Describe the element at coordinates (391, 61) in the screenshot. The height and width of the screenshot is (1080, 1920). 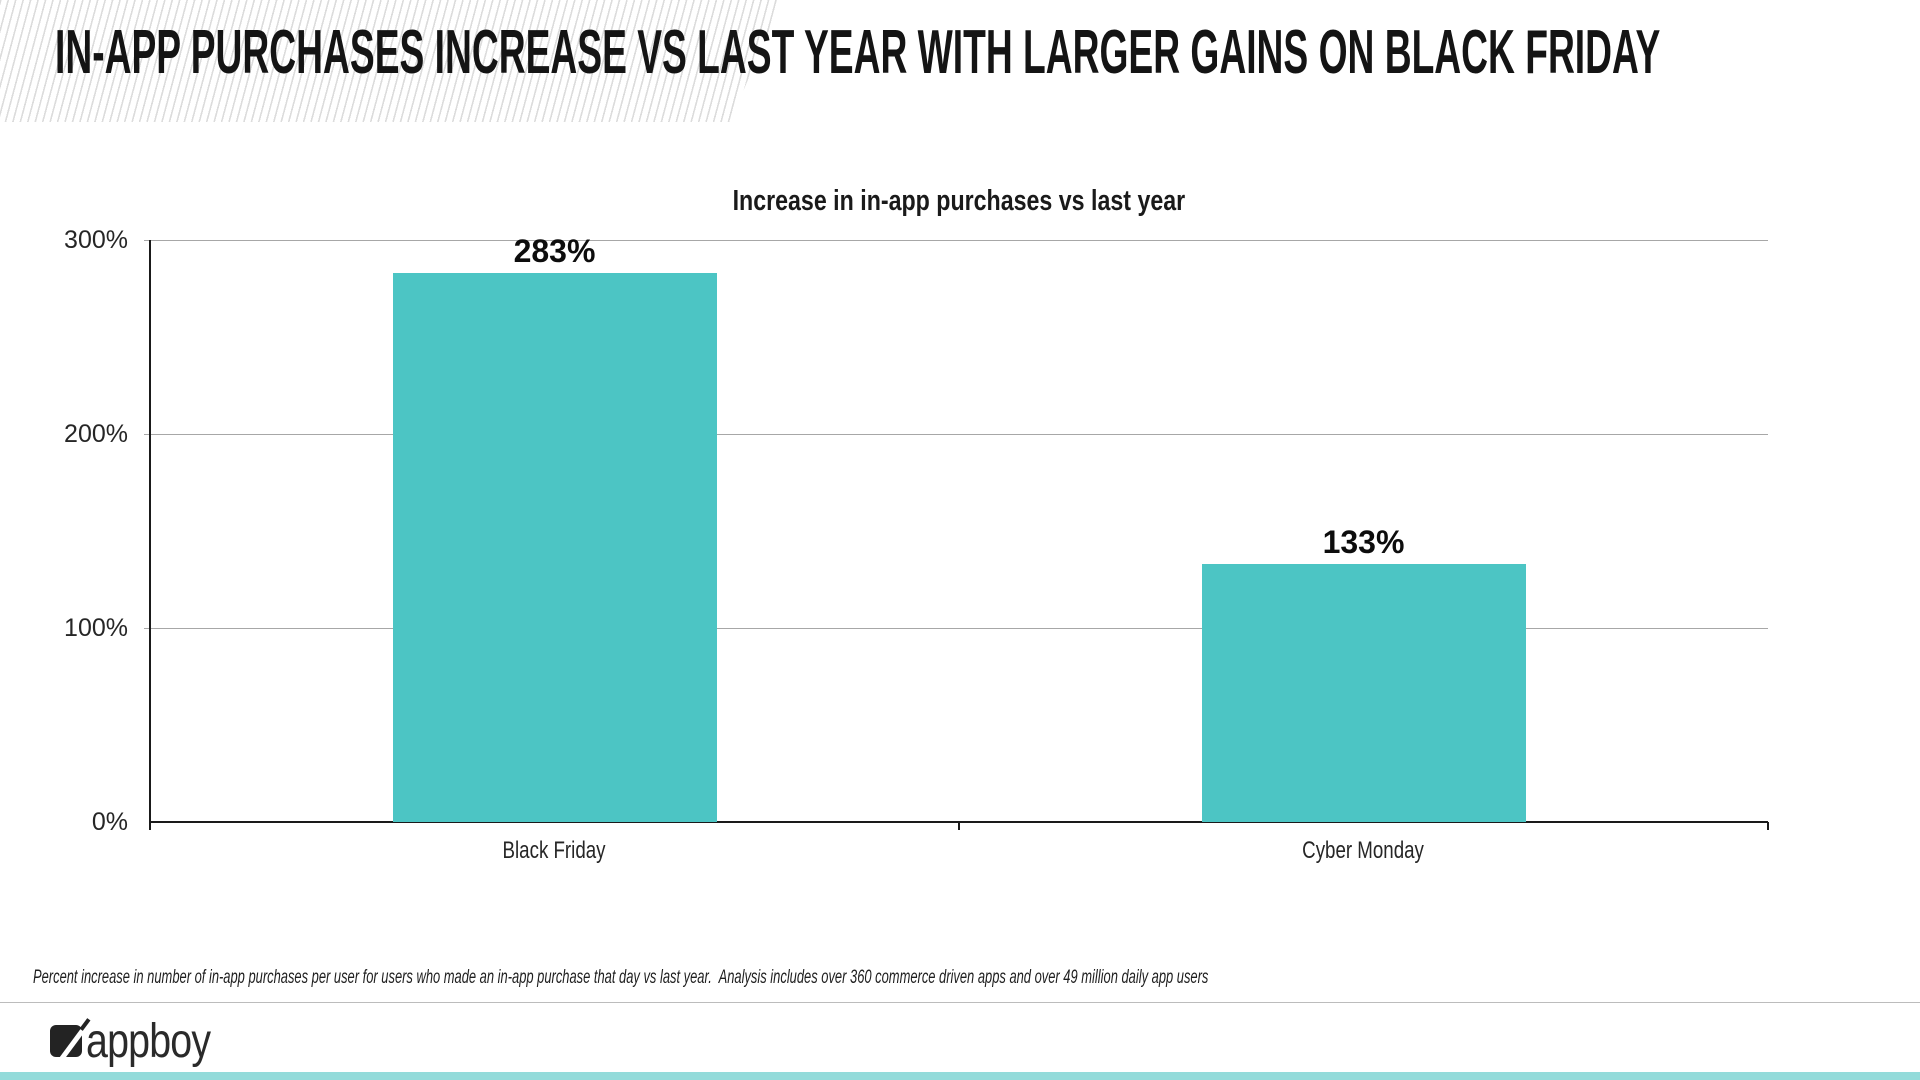
I see `title-hatch-banner` at that location.